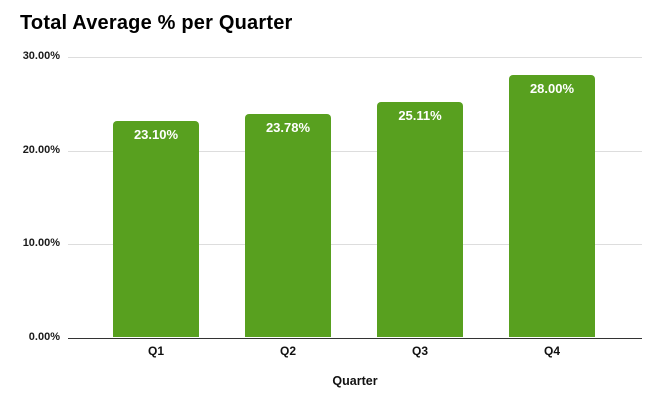 Image resolution: width=661 pixels, height=407 pixels. What do you see at coordinates (420, 219) in the screenshot?
I see `bar: 25.11%` at bounding box center [420, 219].